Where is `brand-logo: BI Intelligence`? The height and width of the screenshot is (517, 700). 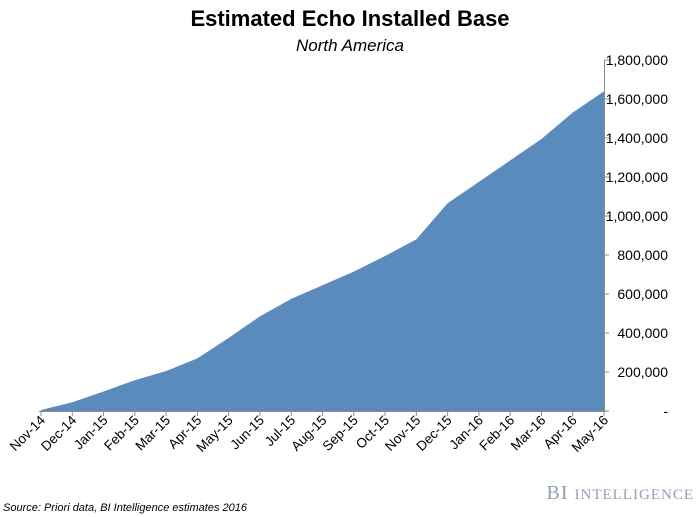
brand-logo: BI Intelligence is located at coordinates (620, 493).